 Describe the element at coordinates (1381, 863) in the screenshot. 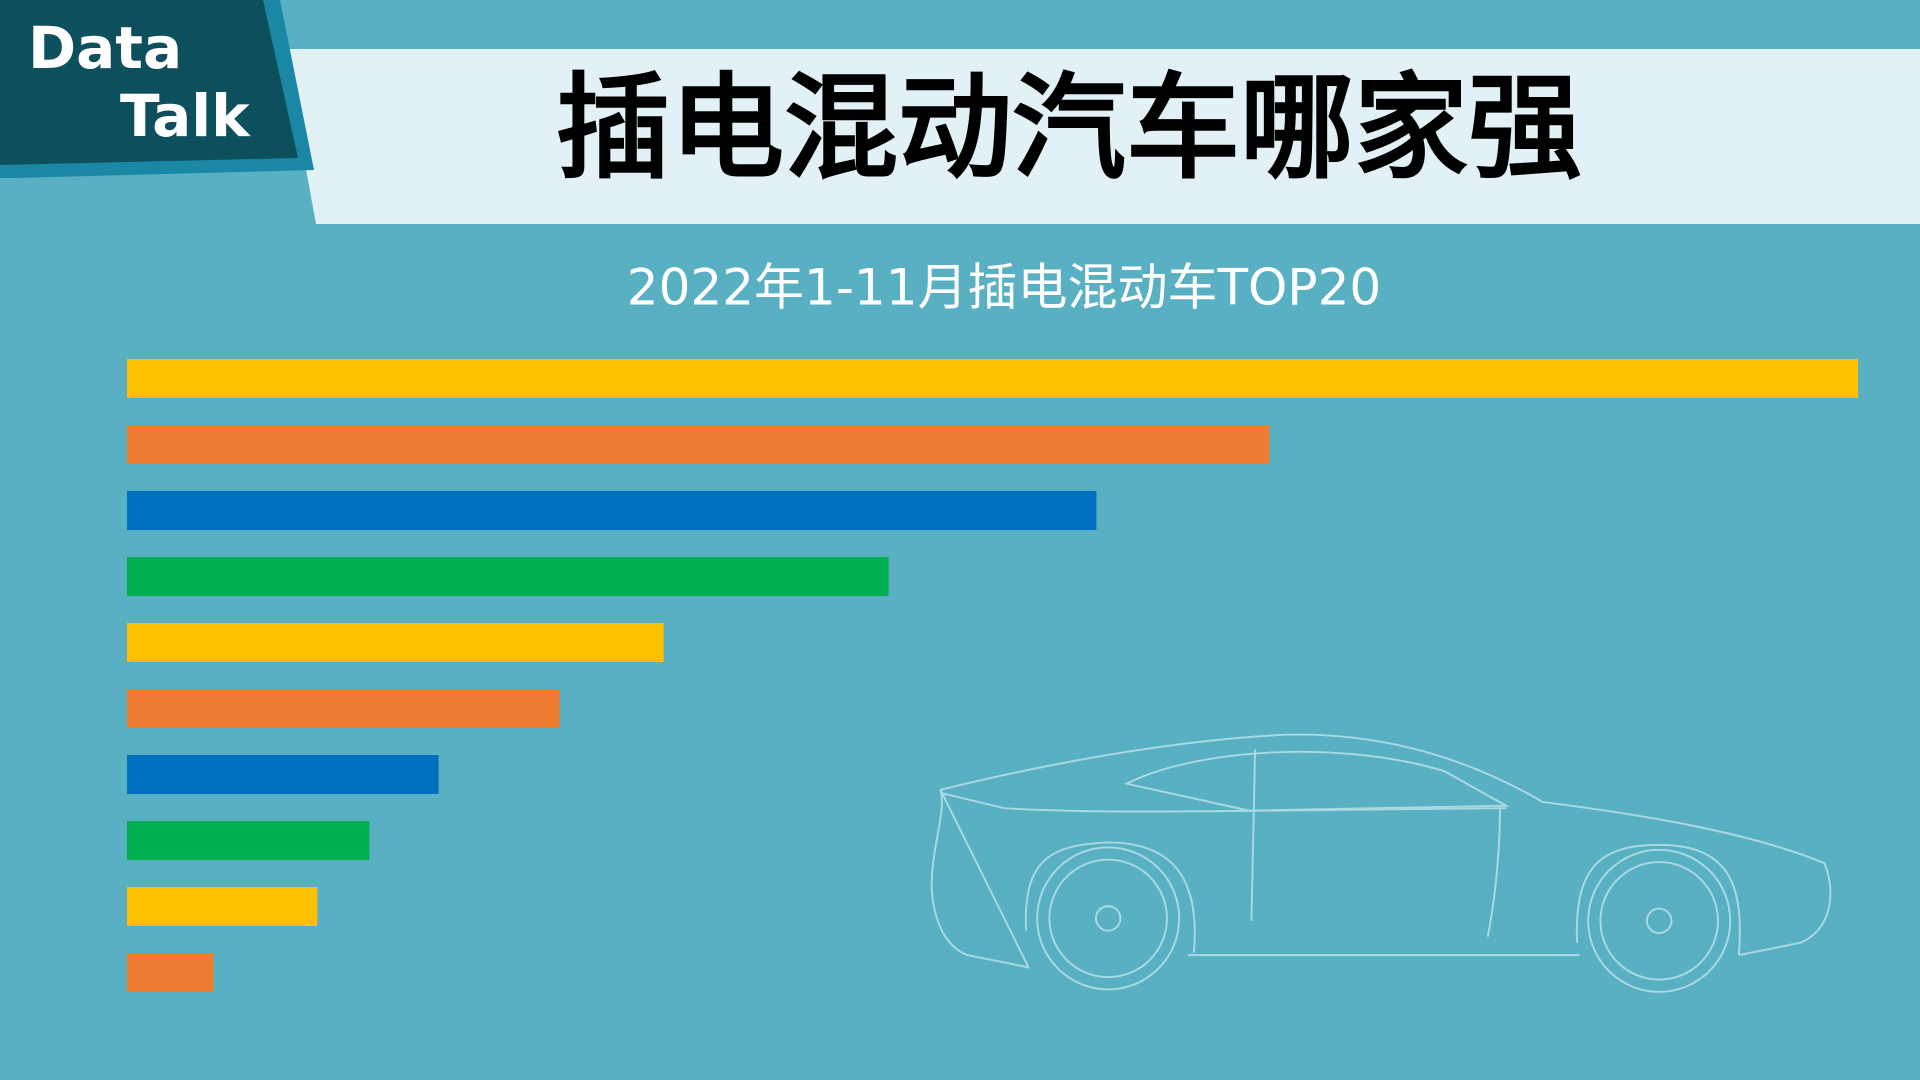

I see `car-outline` at that location.